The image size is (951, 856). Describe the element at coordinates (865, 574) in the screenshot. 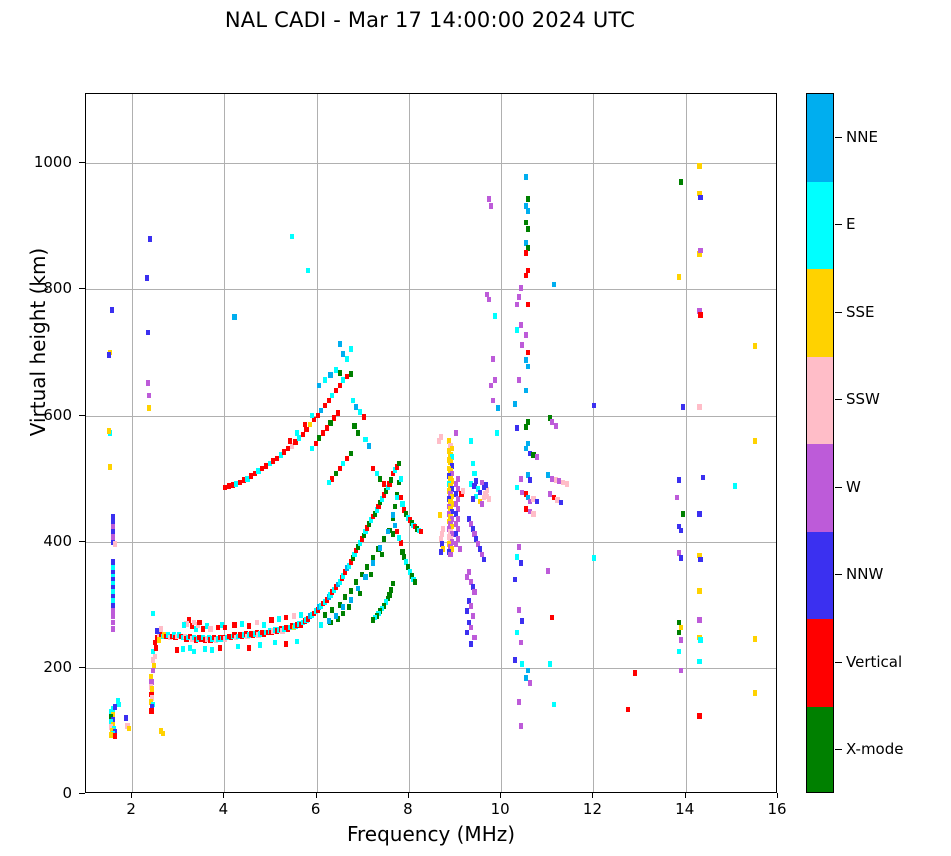

I see `colorbar-tick-label: NNW` at that location.